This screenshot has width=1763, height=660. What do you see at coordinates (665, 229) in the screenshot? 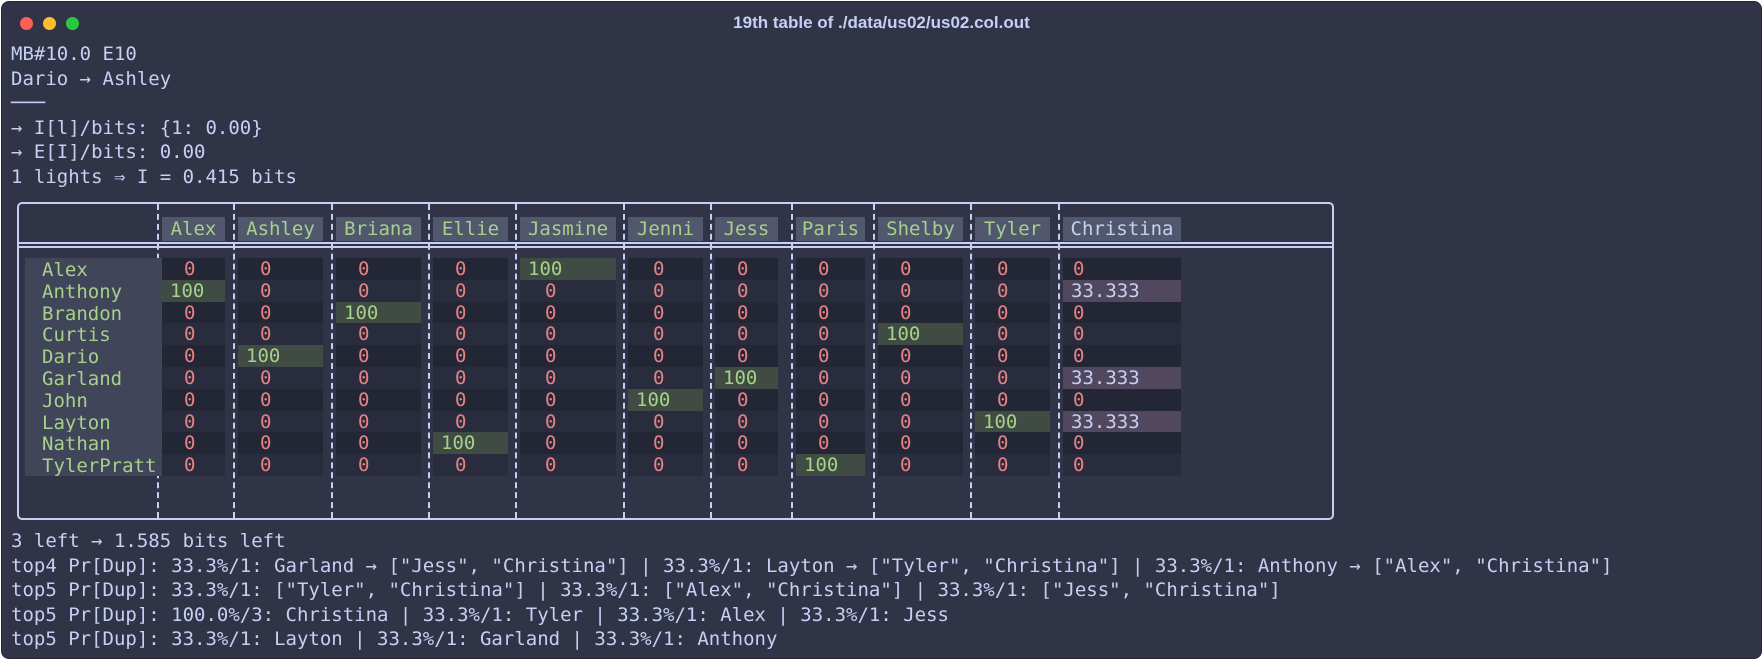
I see `column-header: Jenni` at bounding box center [665, 229].